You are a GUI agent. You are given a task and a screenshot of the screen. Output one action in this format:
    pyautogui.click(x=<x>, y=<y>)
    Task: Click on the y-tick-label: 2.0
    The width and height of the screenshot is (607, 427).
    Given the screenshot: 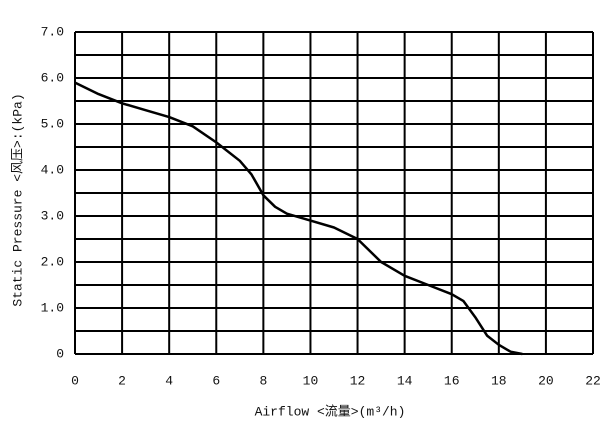 What is the action you would take?
    pyautogui.click(x=52, y=261)
    